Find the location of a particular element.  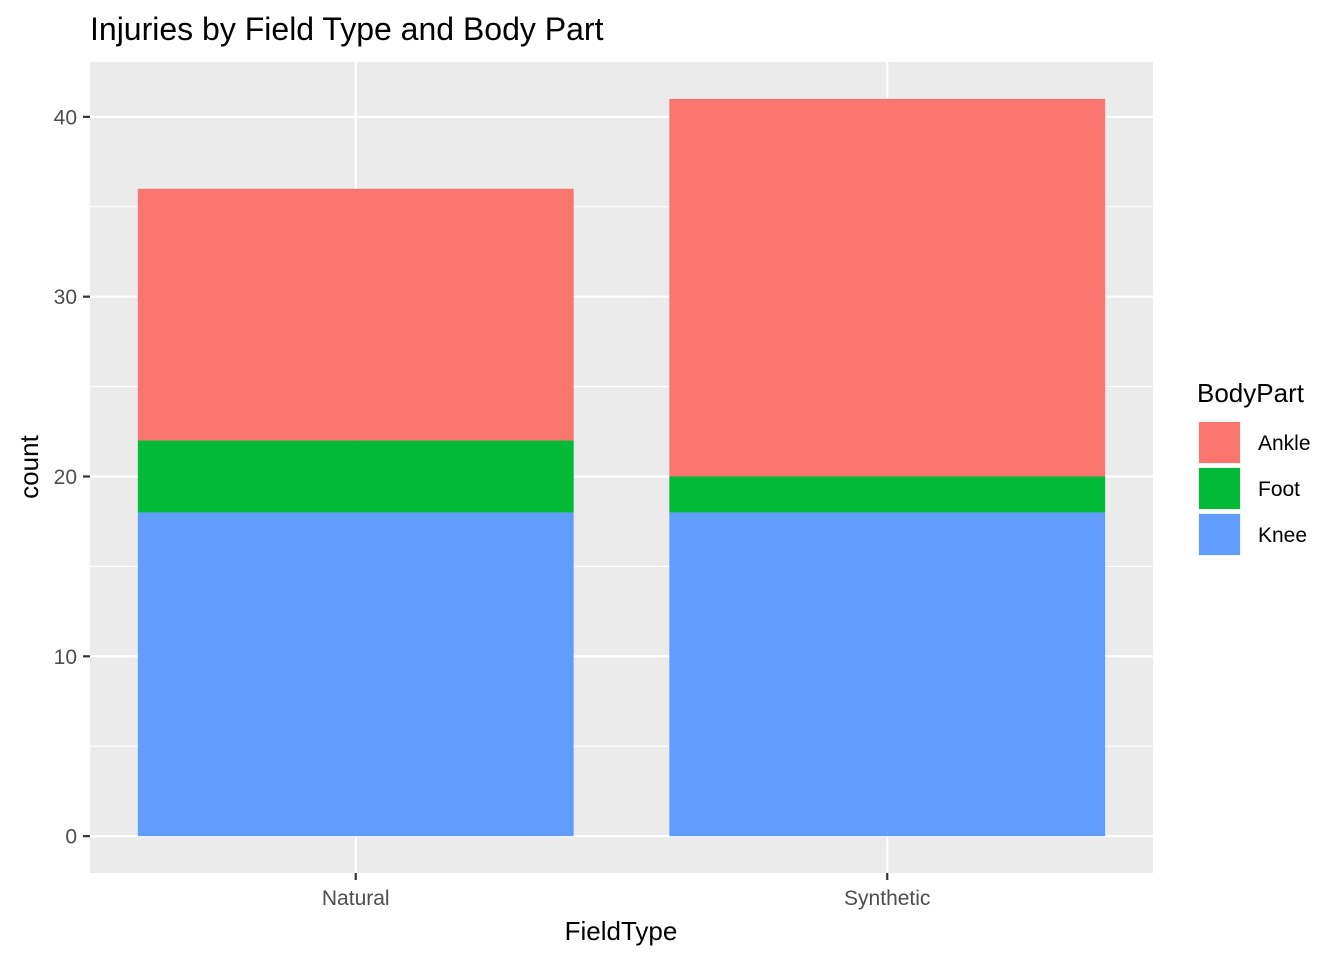

x-tick-label-synthetic: Synthetic is located at coordinates (887, 898).